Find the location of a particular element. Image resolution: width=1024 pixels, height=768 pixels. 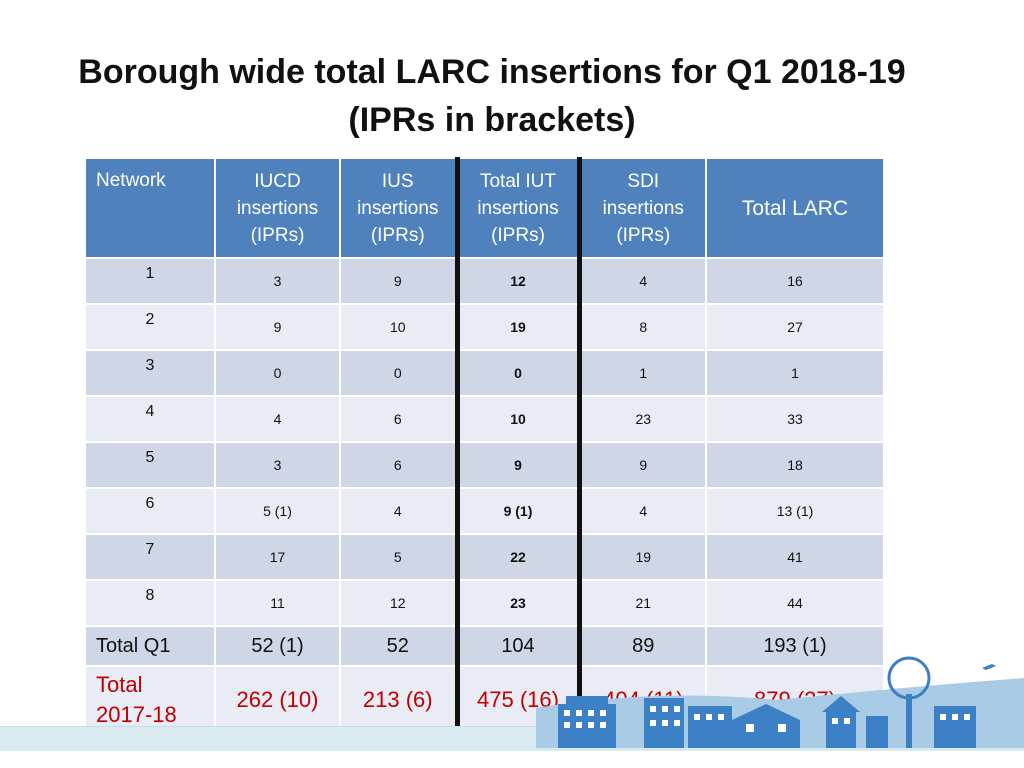

header-network: Network is located at coordinates (150, 208).